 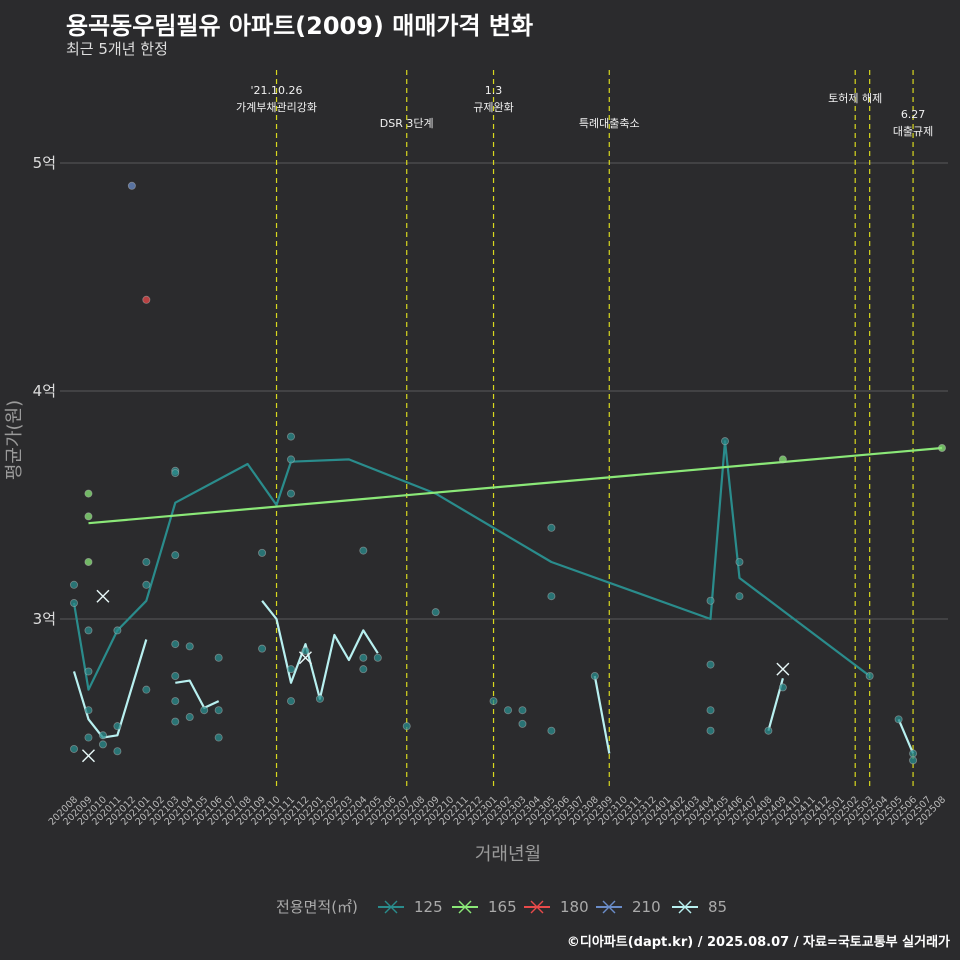 I want to click on legend-label: 125, so click(x=428, y=907).